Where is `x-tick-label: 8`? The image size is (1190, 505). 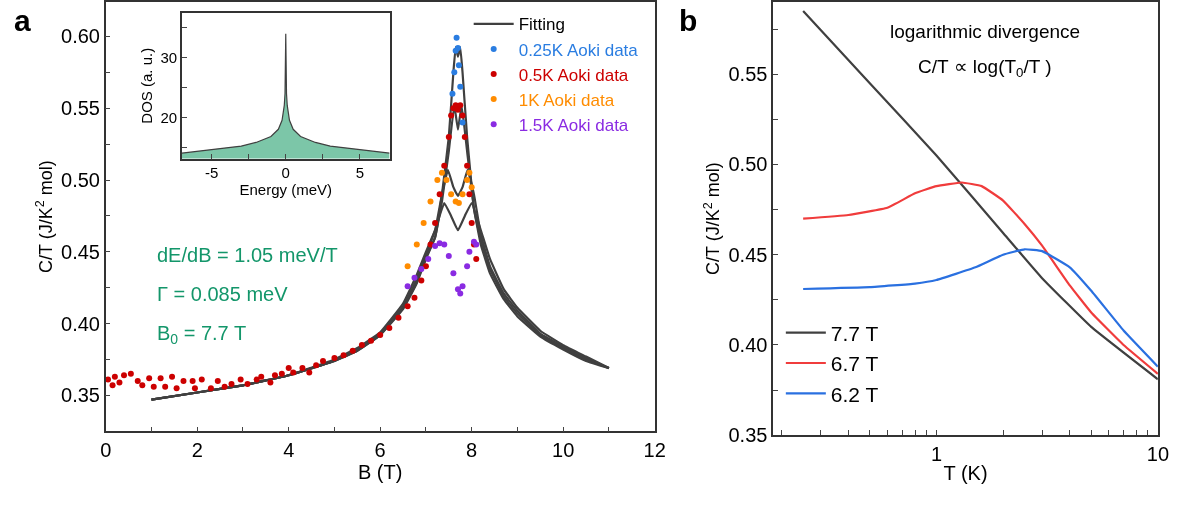
x-tick-label: 8 is located at coordinates (472, 450).